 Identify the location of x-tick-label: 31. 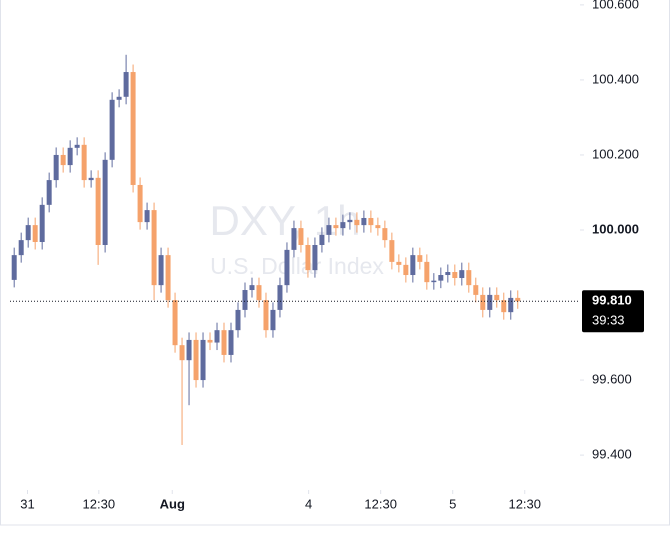
(27, 503).